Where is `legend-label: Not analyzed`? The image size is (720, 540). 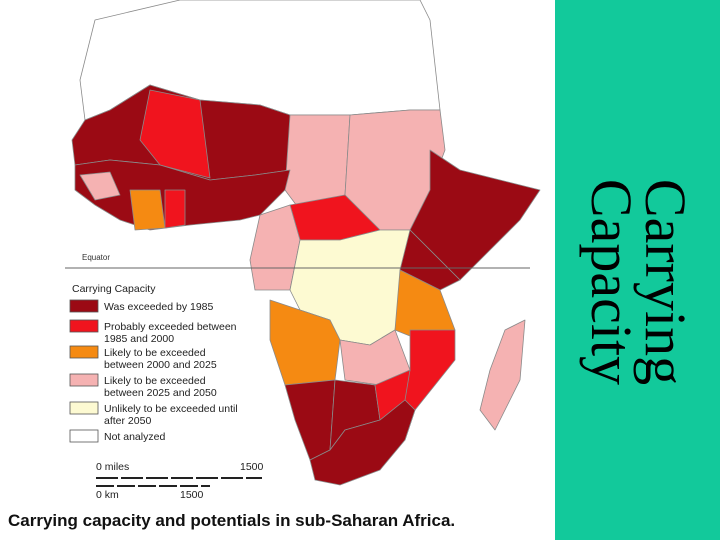 legend-label: Not analyzed is located at coordinates (134, 437).